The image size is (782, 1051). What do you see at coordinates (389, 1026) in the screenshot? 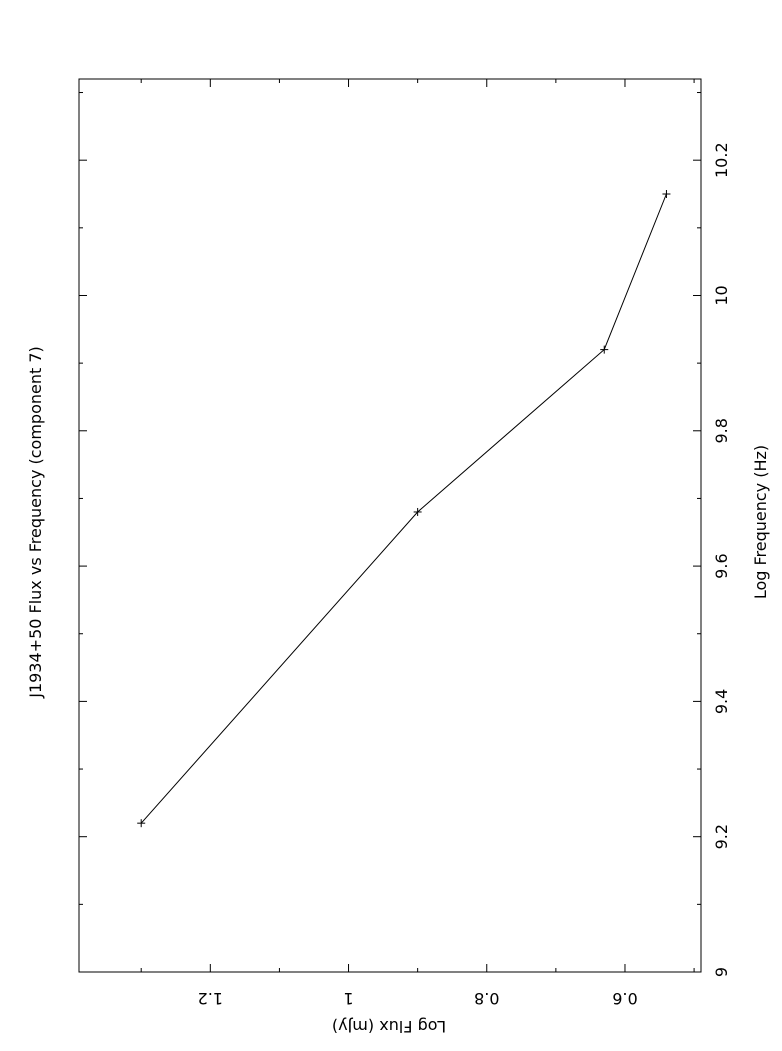
I see `y-axis-label: Log Flux (mJy)` at bounding box center [389, 1026].